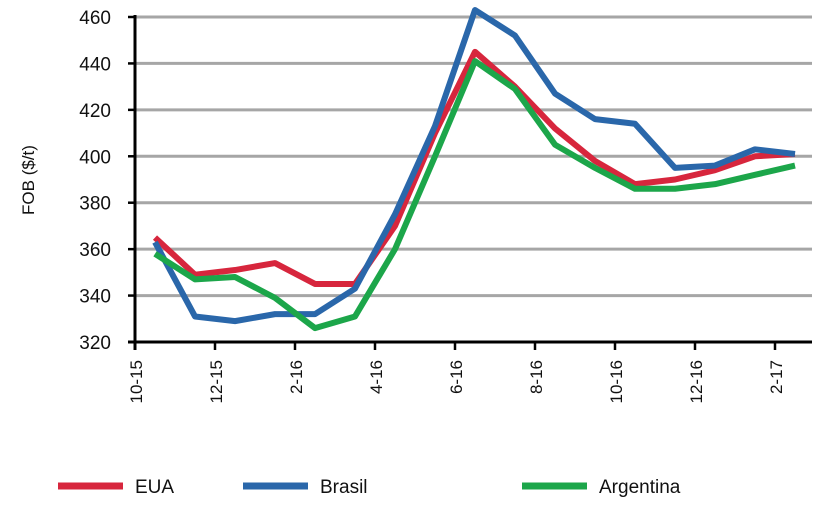 The height and width of the screenshot is (510, 820). I want to click on legend: EUA Brasil Argentina, so click(369, 487).